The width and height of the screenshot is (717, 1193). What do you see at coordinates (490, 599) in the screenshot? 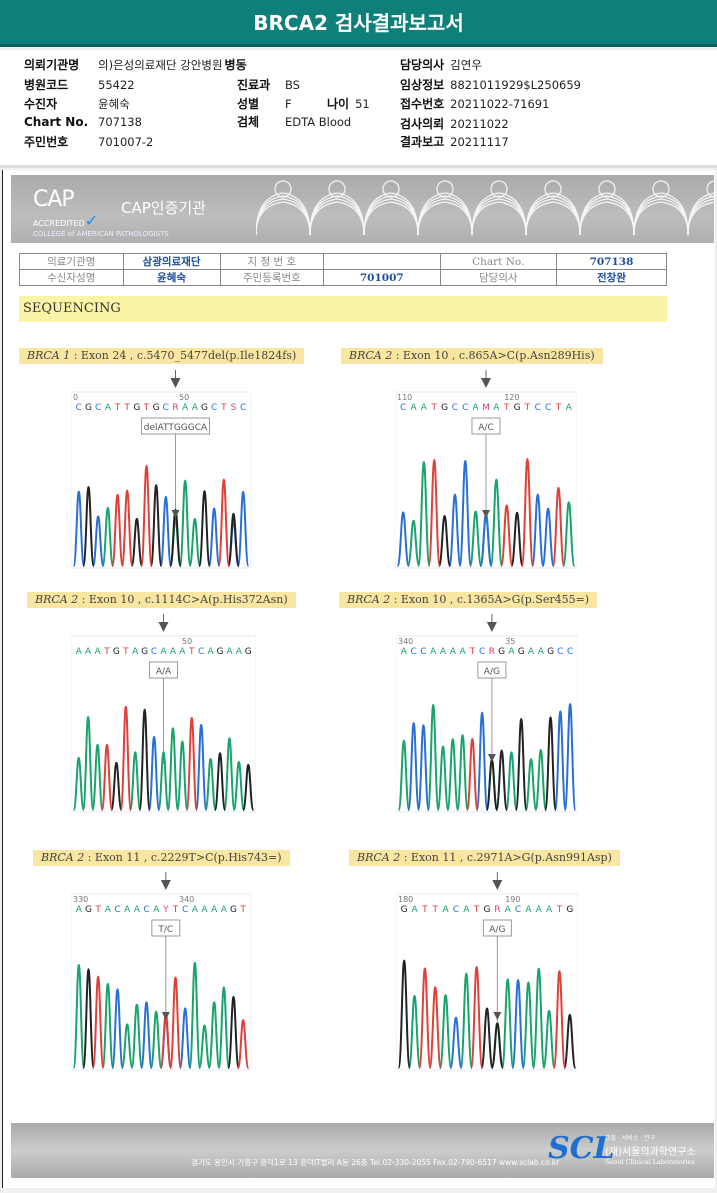
I see `variant-detail: : Exon 10 , c.1365A>G(p.Ser455=)` at bounding box center [490, 599].